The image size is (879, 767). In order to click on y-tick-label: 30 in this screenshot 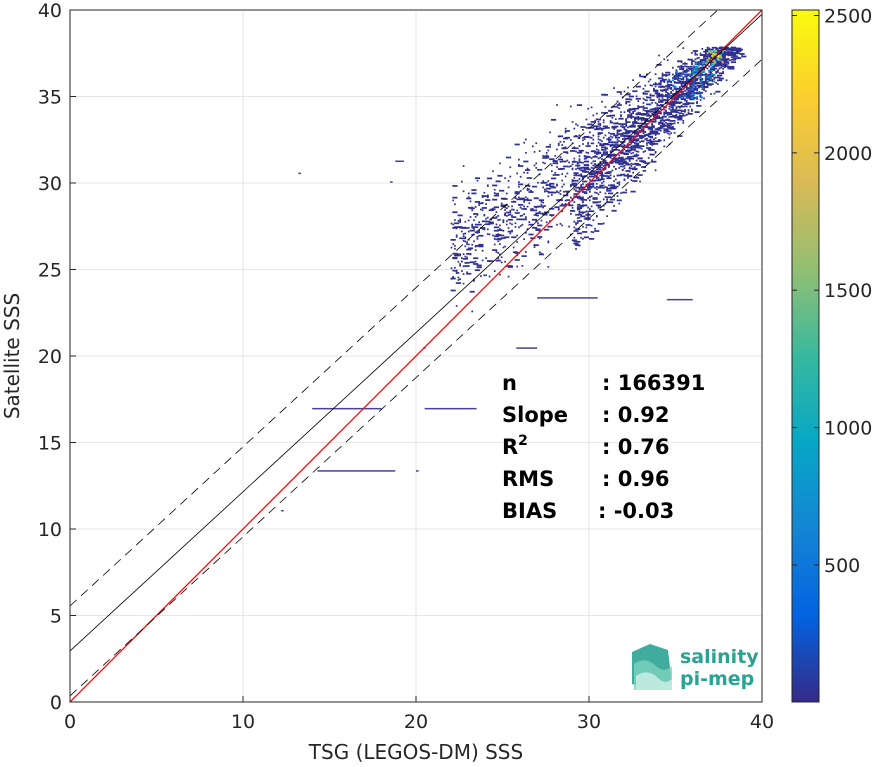, I will do `click(50, 184)`.